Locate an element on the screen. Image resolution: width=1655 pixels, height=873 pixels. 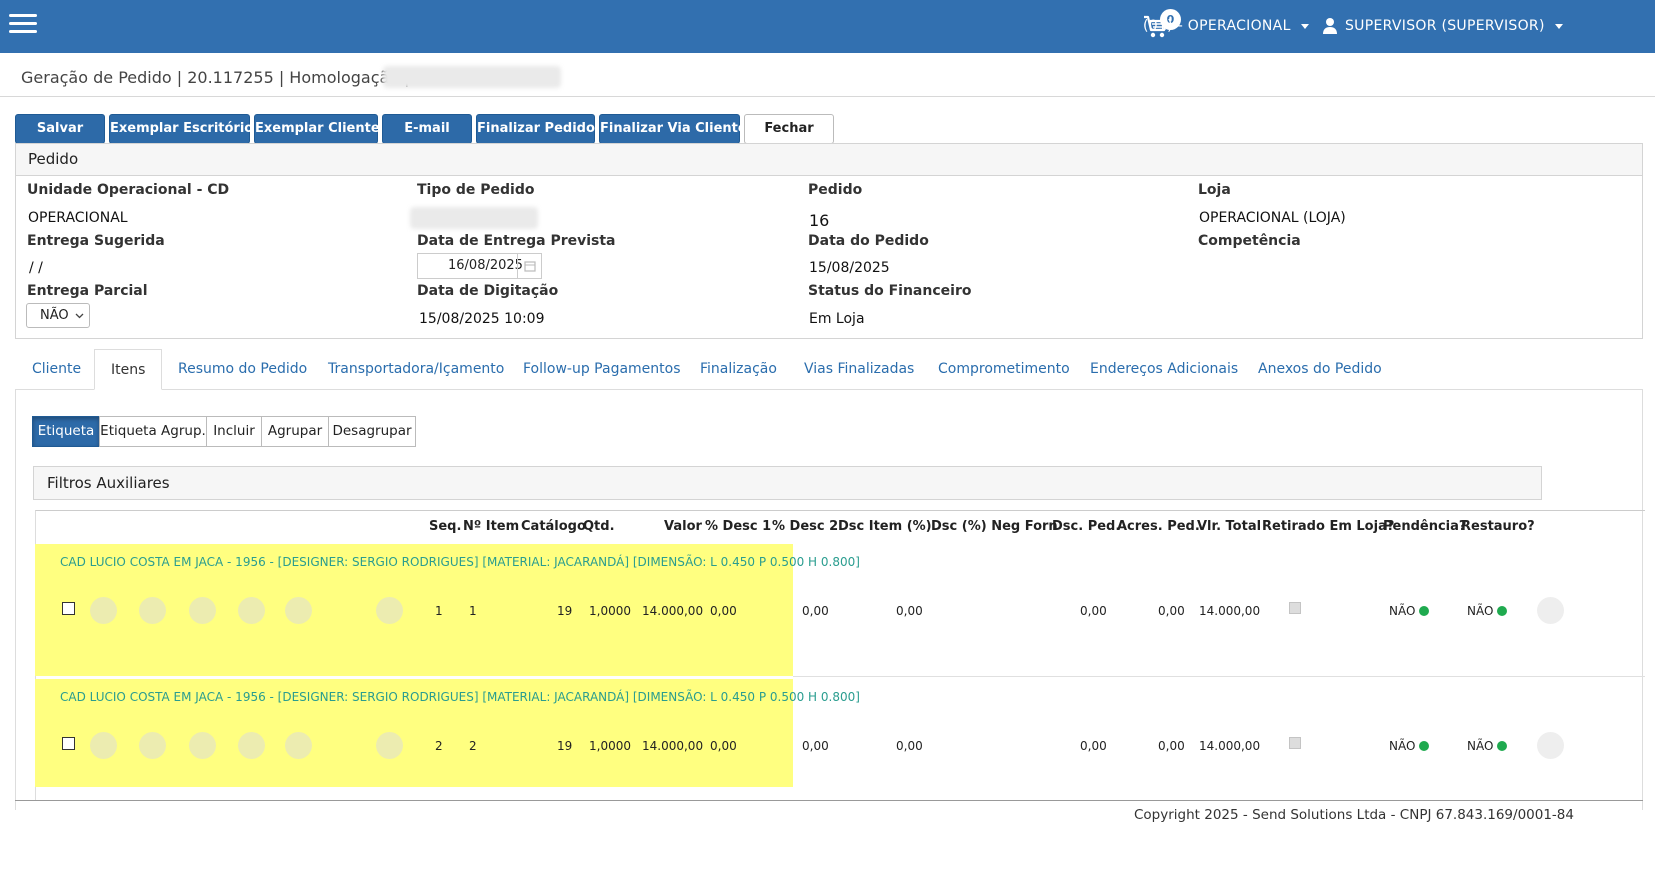
finalizar-pedido-button: Finalizar Pedido is located at coordinates (535, 129).